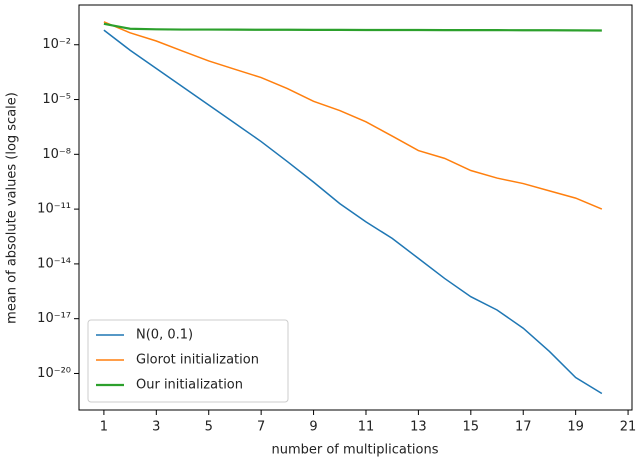 This screenshot has width=640, height=463. Describe the element at coordinates (352, 27) in the screenshot. I see `line` at that location.